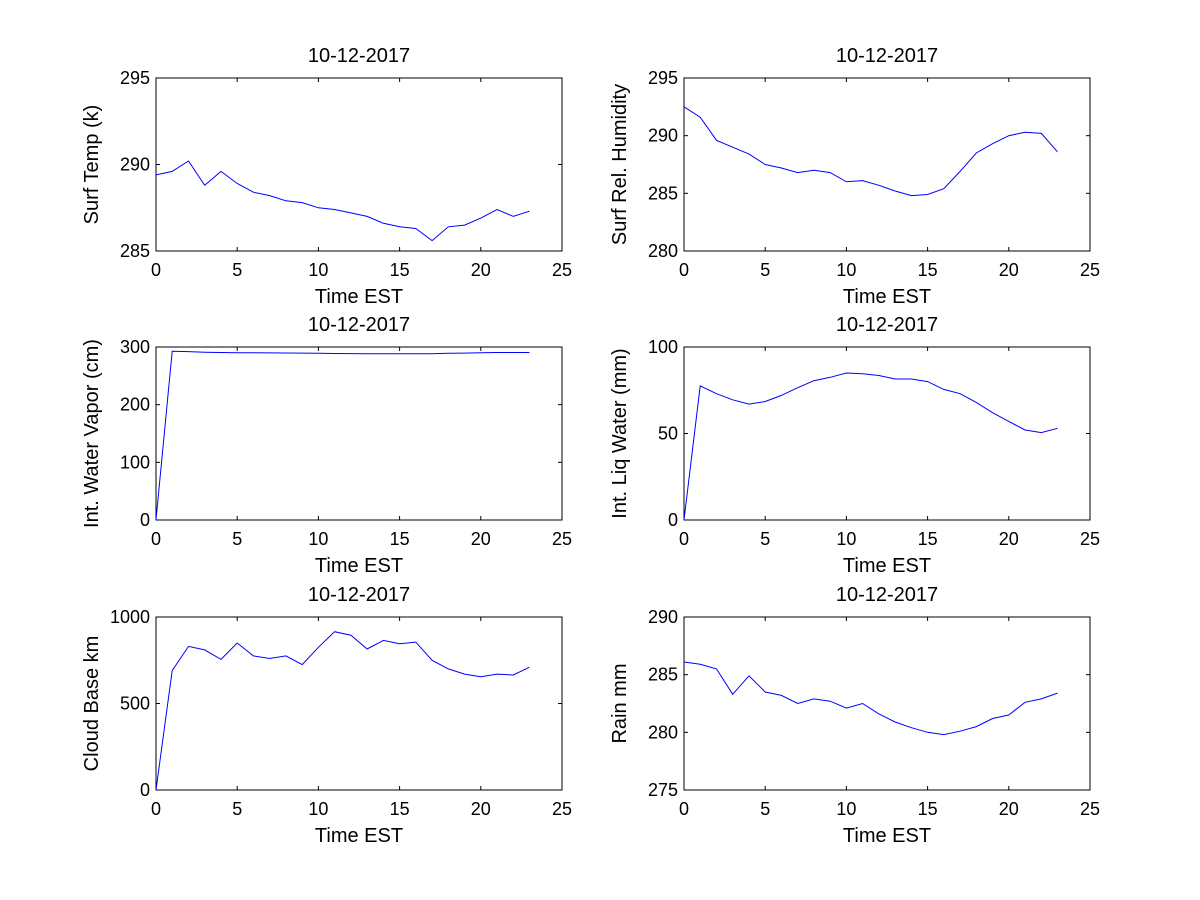 This screenshot has width=1200, height=900. Describe the element at coordinates (130, 617) in the screenshot. I see `y-tick-label: 1000` at that location.